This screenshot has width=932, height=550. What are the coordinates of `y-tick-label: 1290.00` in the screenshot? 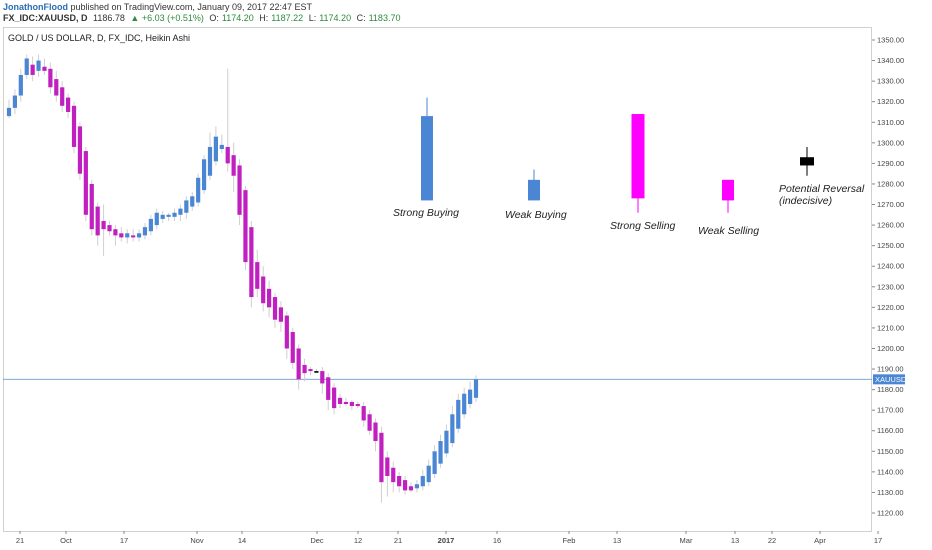 It's located at (890, 163).